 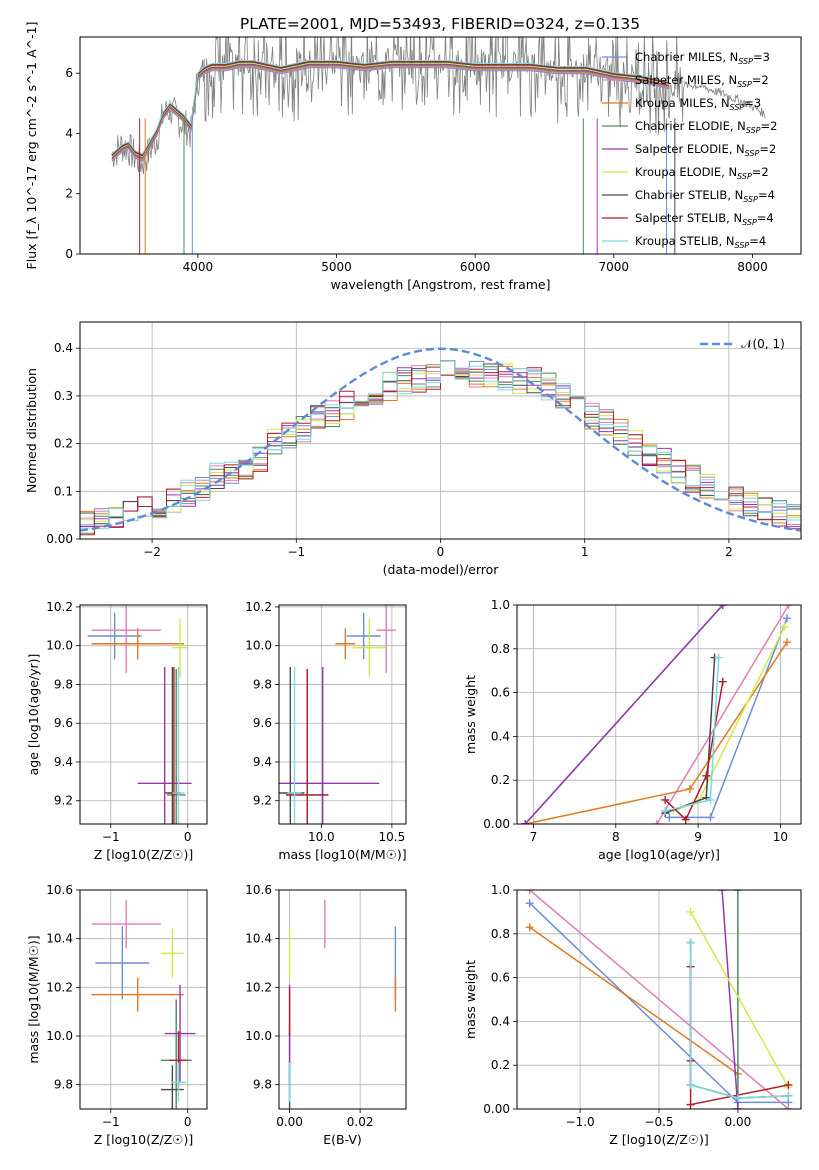 What do you see at coordinates (152, 552) in the screenshot?
I see `x-tick-label: −2` at bounding box center [152, 552].